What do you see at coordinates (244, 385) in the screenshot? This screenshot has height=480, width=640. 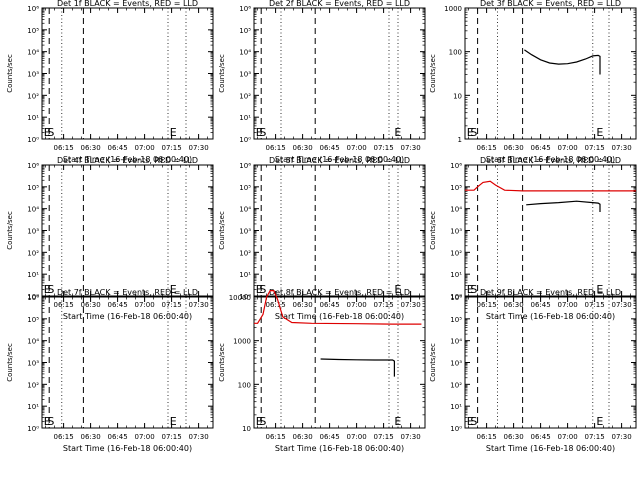 I see `y-tick-label: 100` at bounding box center [244, 385].